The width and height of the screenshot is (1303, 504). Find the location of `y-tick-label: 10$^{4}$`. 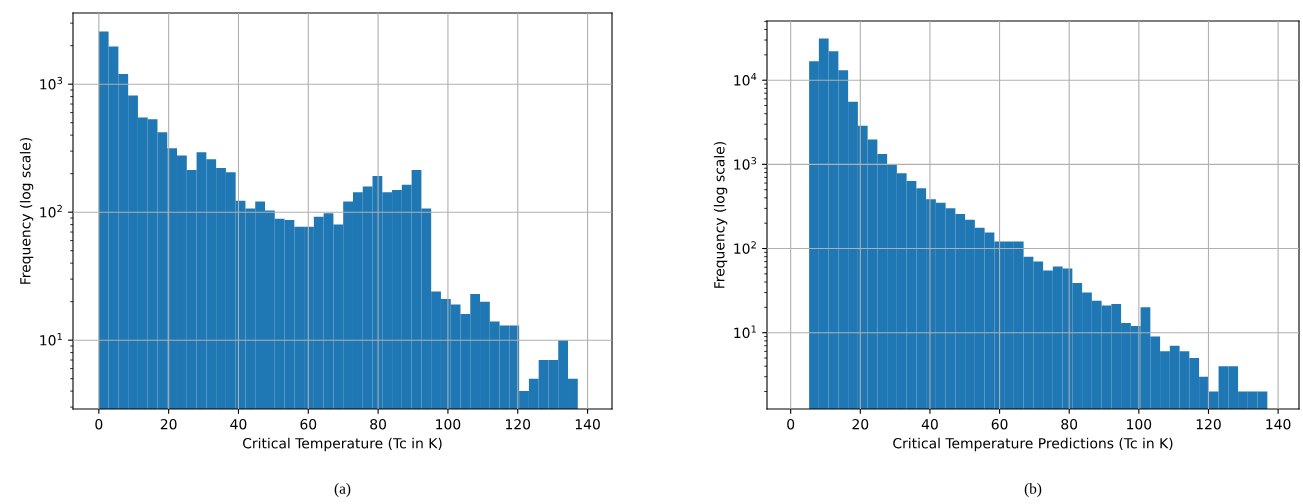

y-tick-label: 10$^{4}$ is located at coordinates (745, 79).